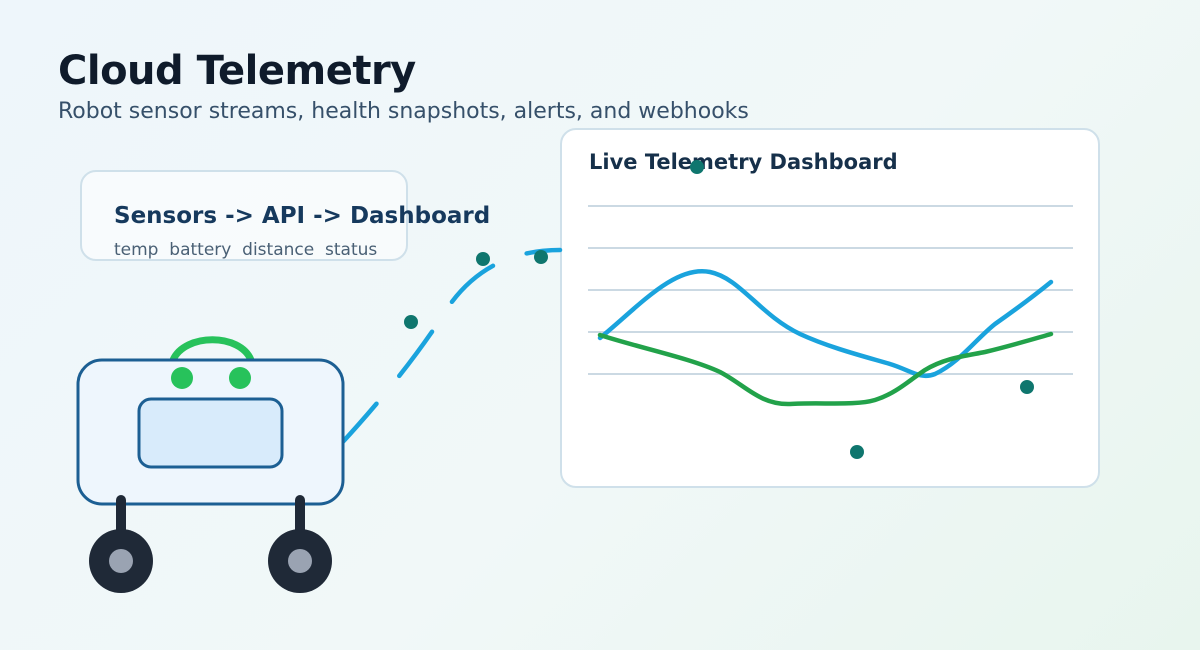  What do you see at coordinates (278, 250) in the screenshot?
I see `sensor-field: distance` at bounding box center [278, 250].